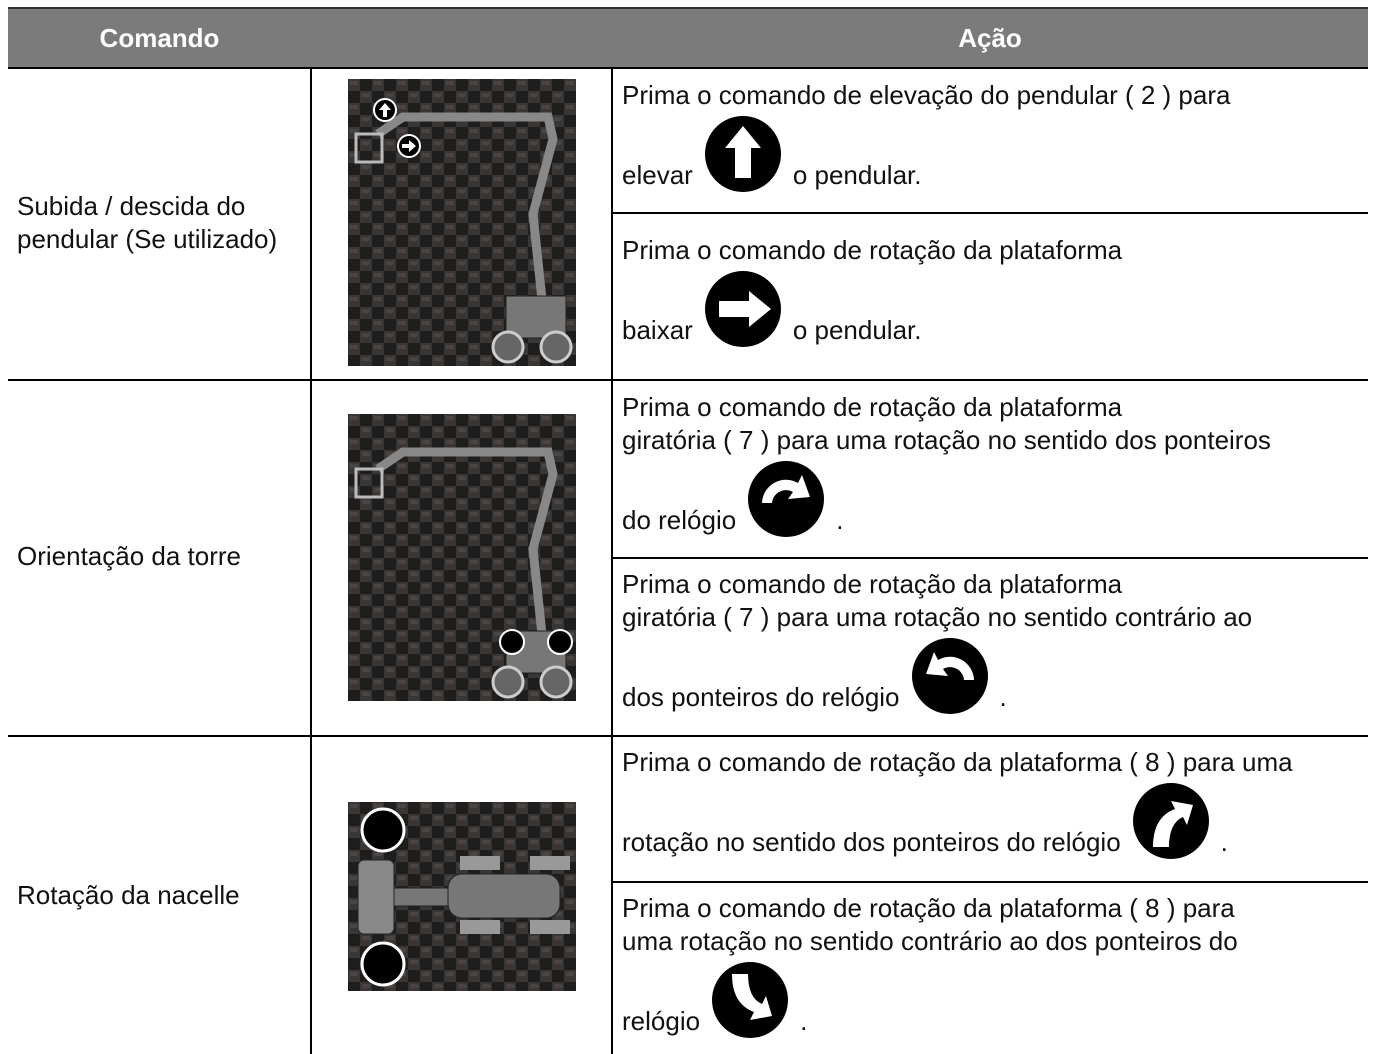 Image resolution: width=1375 pixels, height=1054 pixels. I want to click on icon-rotate-ccw, so click(949, 676).